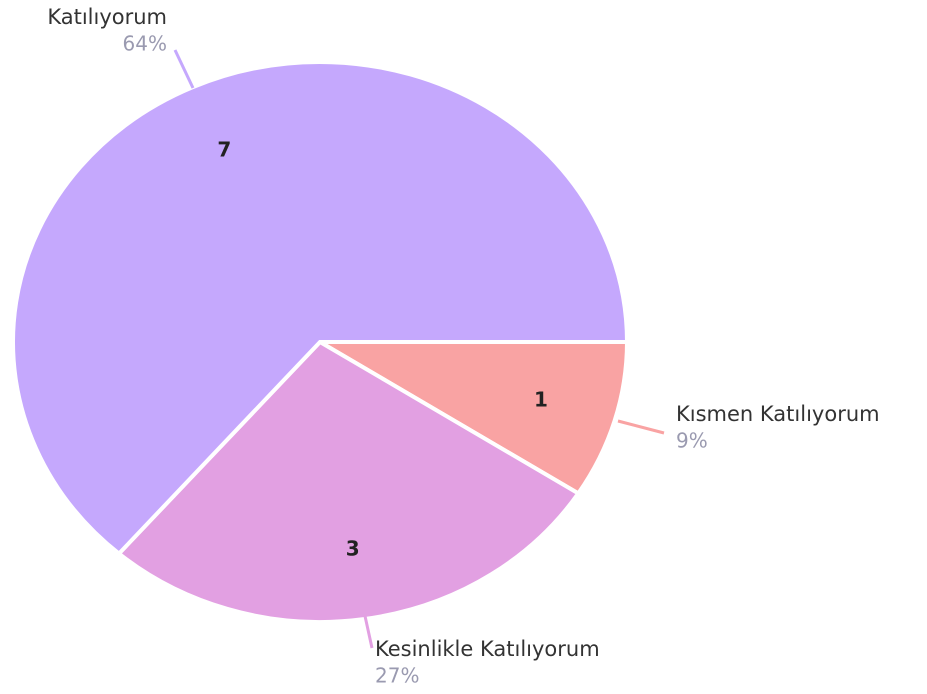  Describe the element at coordinates (487, 649) in the screenshot. I see `slice-name-label: Kesinlikle Katılıyorum` at that location.